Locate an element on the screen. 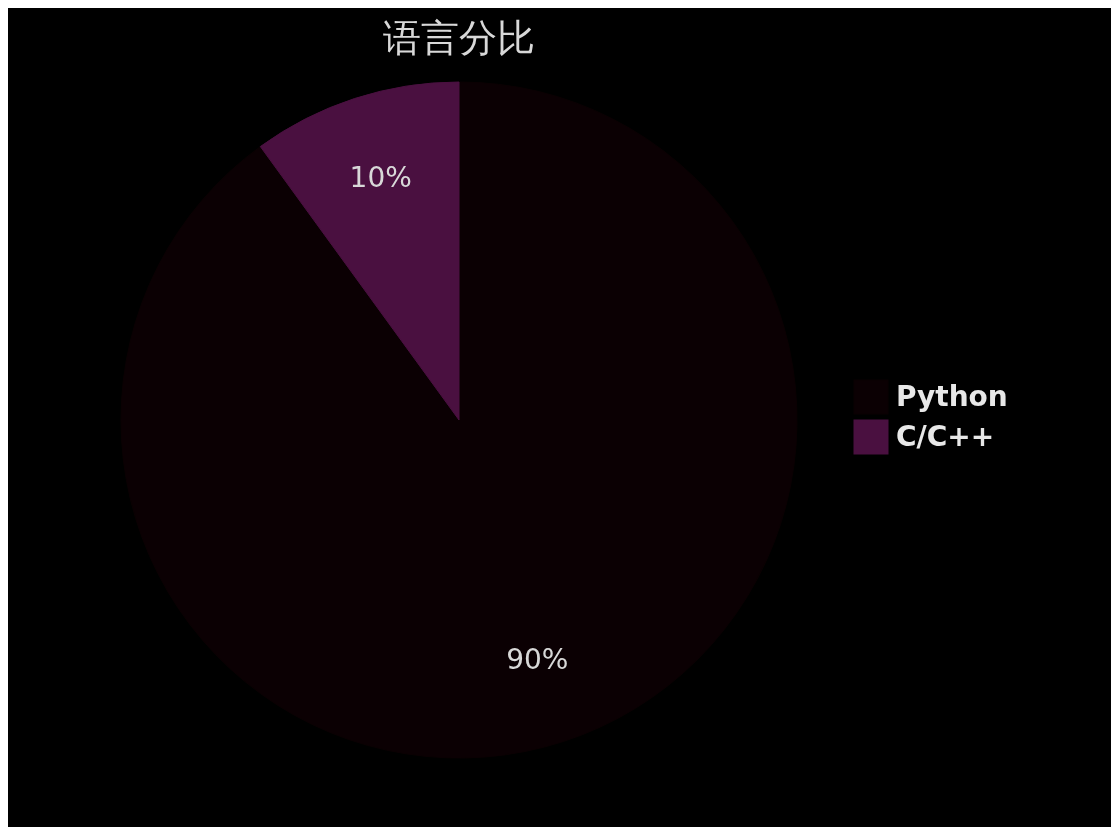 The image size is (1111, 827). legend-label: C/C++ is located at coordinates (945, 436).